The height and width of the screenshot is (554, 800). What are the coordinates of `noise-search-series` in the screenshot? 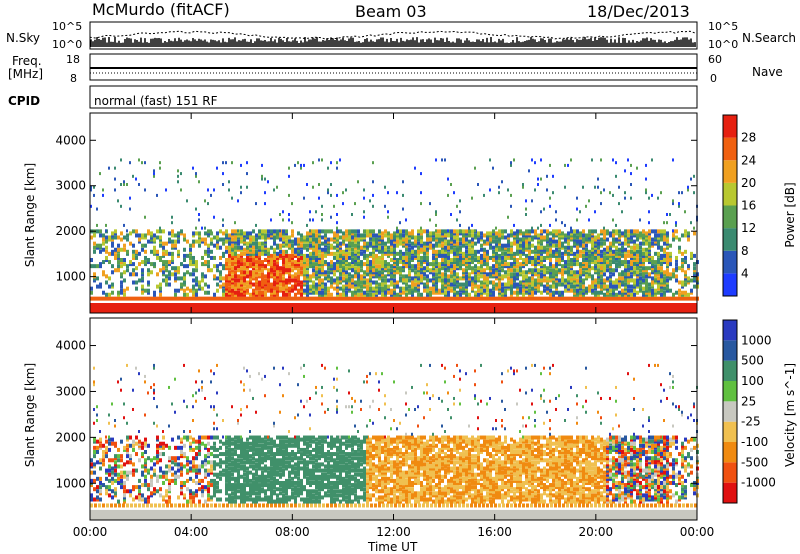 It's located at (392, 35).